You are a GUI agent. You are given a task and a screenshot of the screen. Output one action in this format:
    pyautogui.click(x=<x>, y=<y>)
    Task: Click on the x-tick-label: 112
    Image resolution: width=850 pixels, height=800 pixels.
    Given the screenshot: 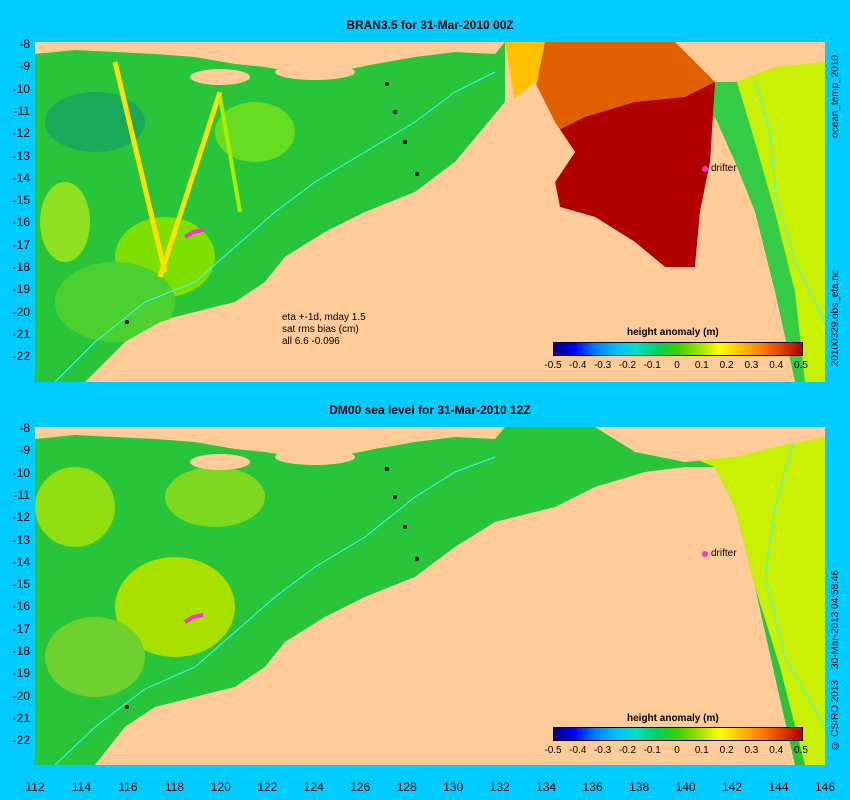 What is the action you would take?
    pyautogui.click(x=35, y=787)
    